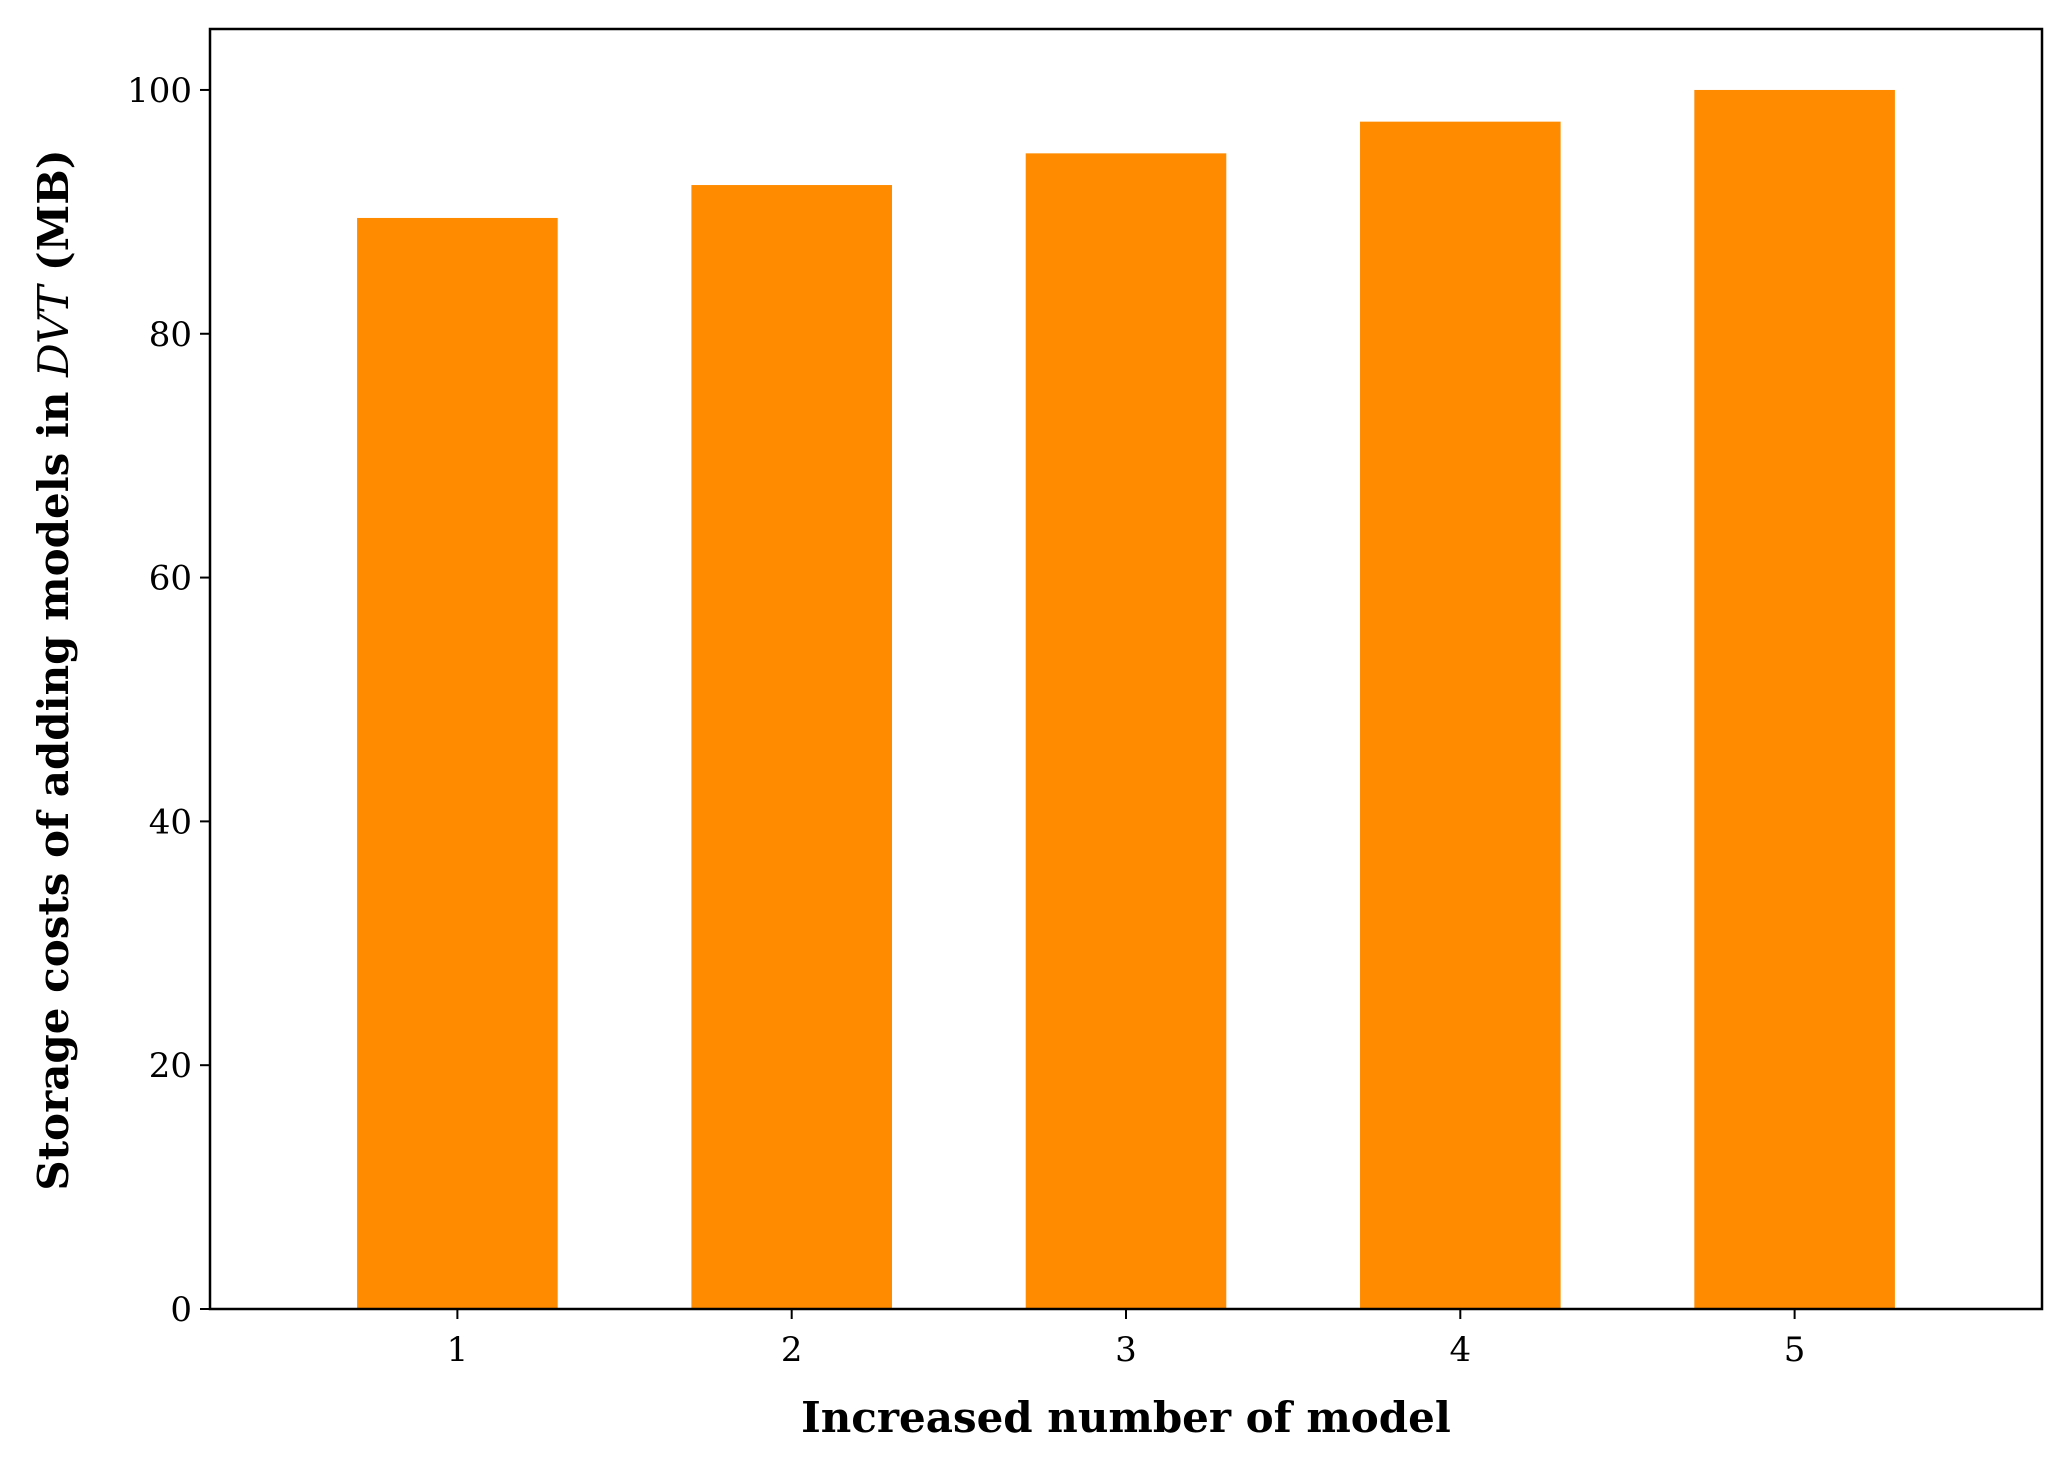 Image resolution: width=2061 pixels, height=1468 pixels. What do you see at coordinates (792, 1350) in the screenshot?
I see `x-tick-label-2: 2` at bounding box center [792, 1350].